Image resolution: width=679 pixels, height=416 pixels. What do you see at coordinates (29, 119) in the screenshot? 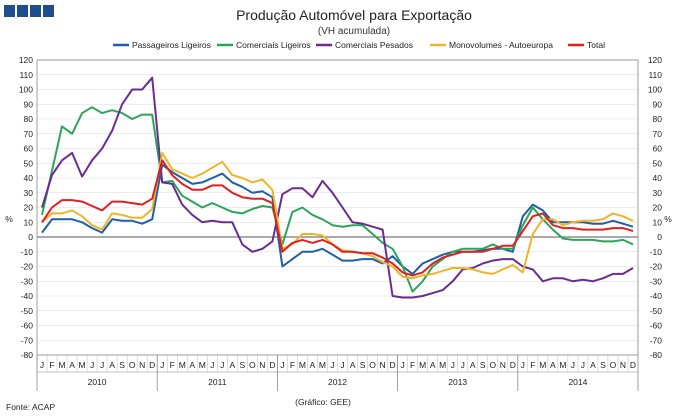
I see `y-tick-label-left: 80` at bounding box center [29, 119].